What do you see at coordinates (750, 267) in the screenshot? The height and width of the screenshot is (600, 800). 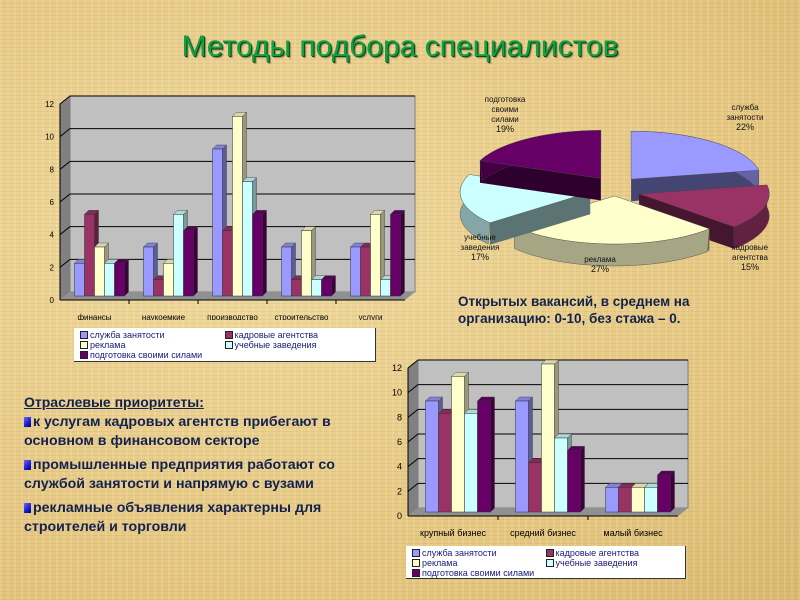 I see `svg-text: 15%` at bounding box center [750, 267].